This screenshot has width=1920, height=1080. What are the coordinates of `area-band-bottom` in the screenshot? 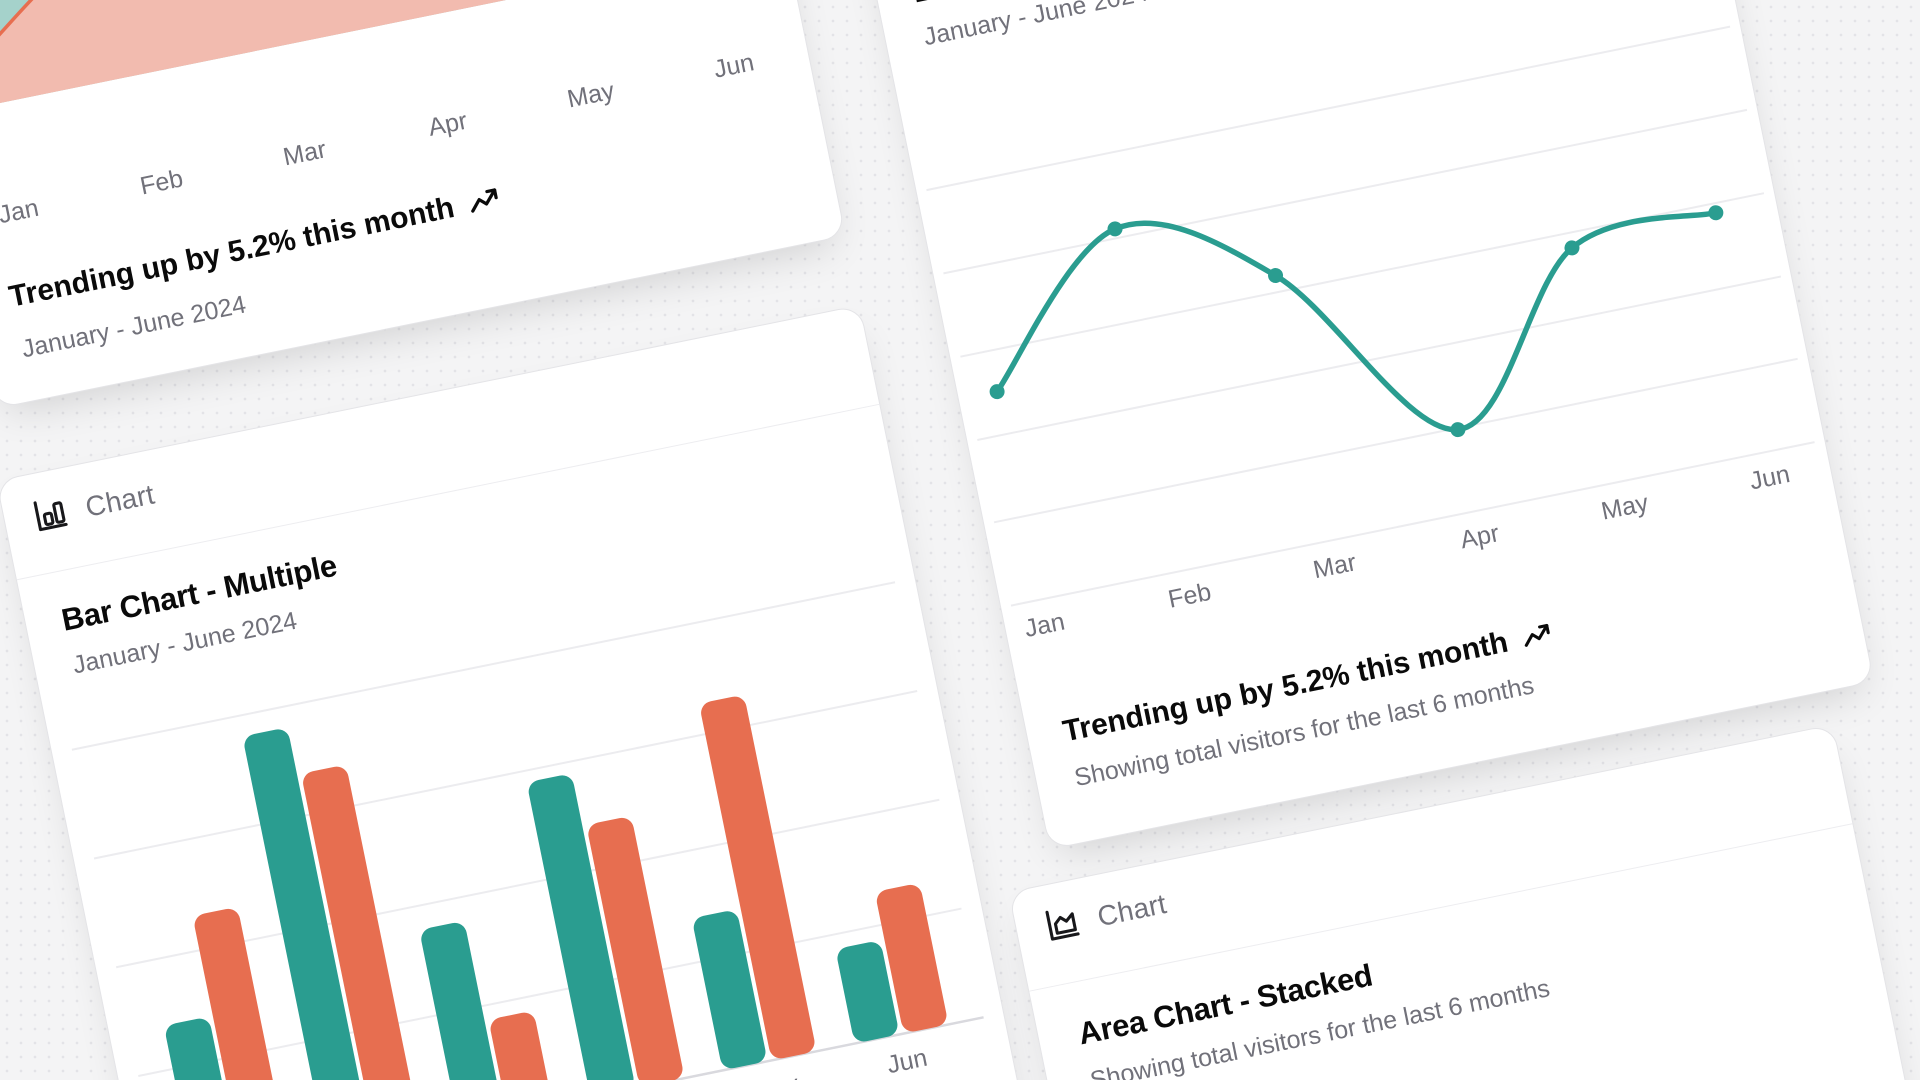 It's located at (356, 52).